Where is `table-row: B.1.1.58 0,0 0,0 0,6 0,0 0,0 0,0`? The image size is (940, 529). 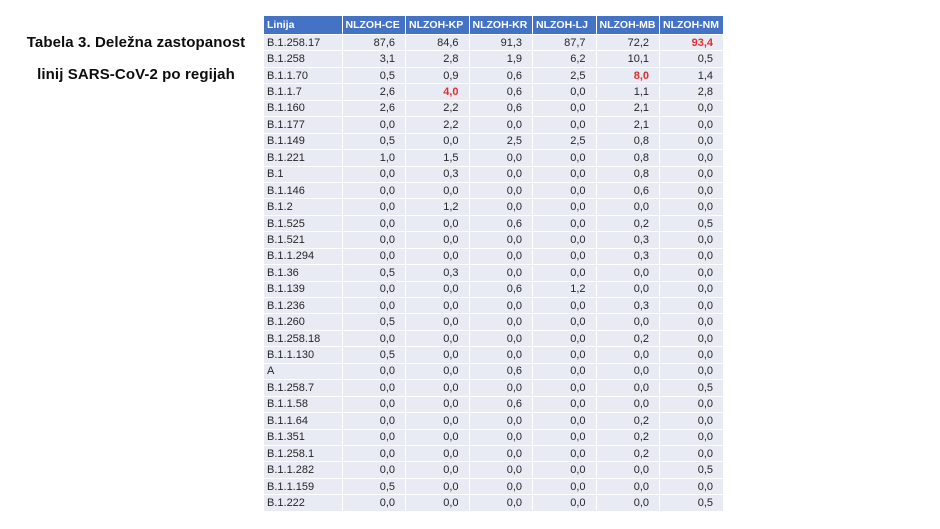 table-row: B.1.1.58 0,0 0,0 0,6 0,0 0,0 0,0 is located at coordinates (493, 404).